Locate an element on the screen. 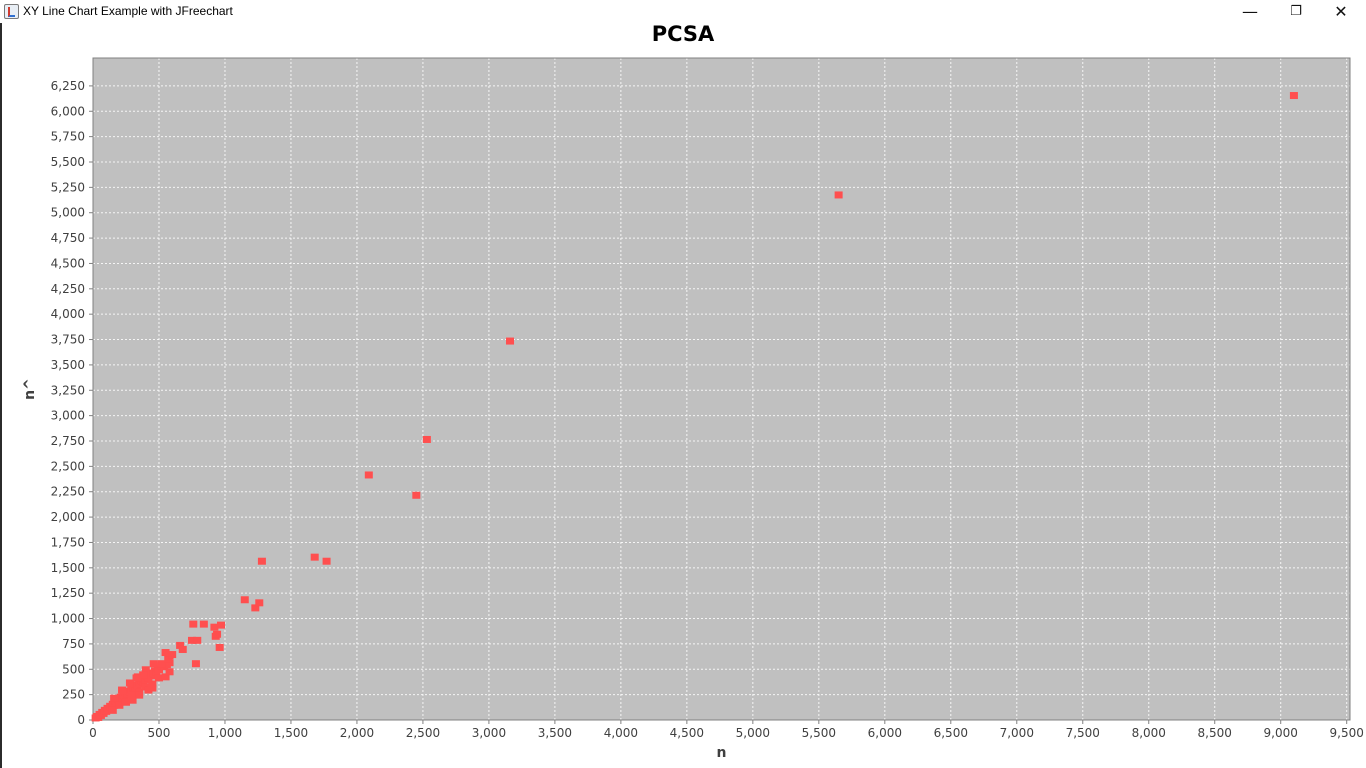 The image size is (1366, 768). y-tick-label: 3,750 is located at coordinates (68, 340).